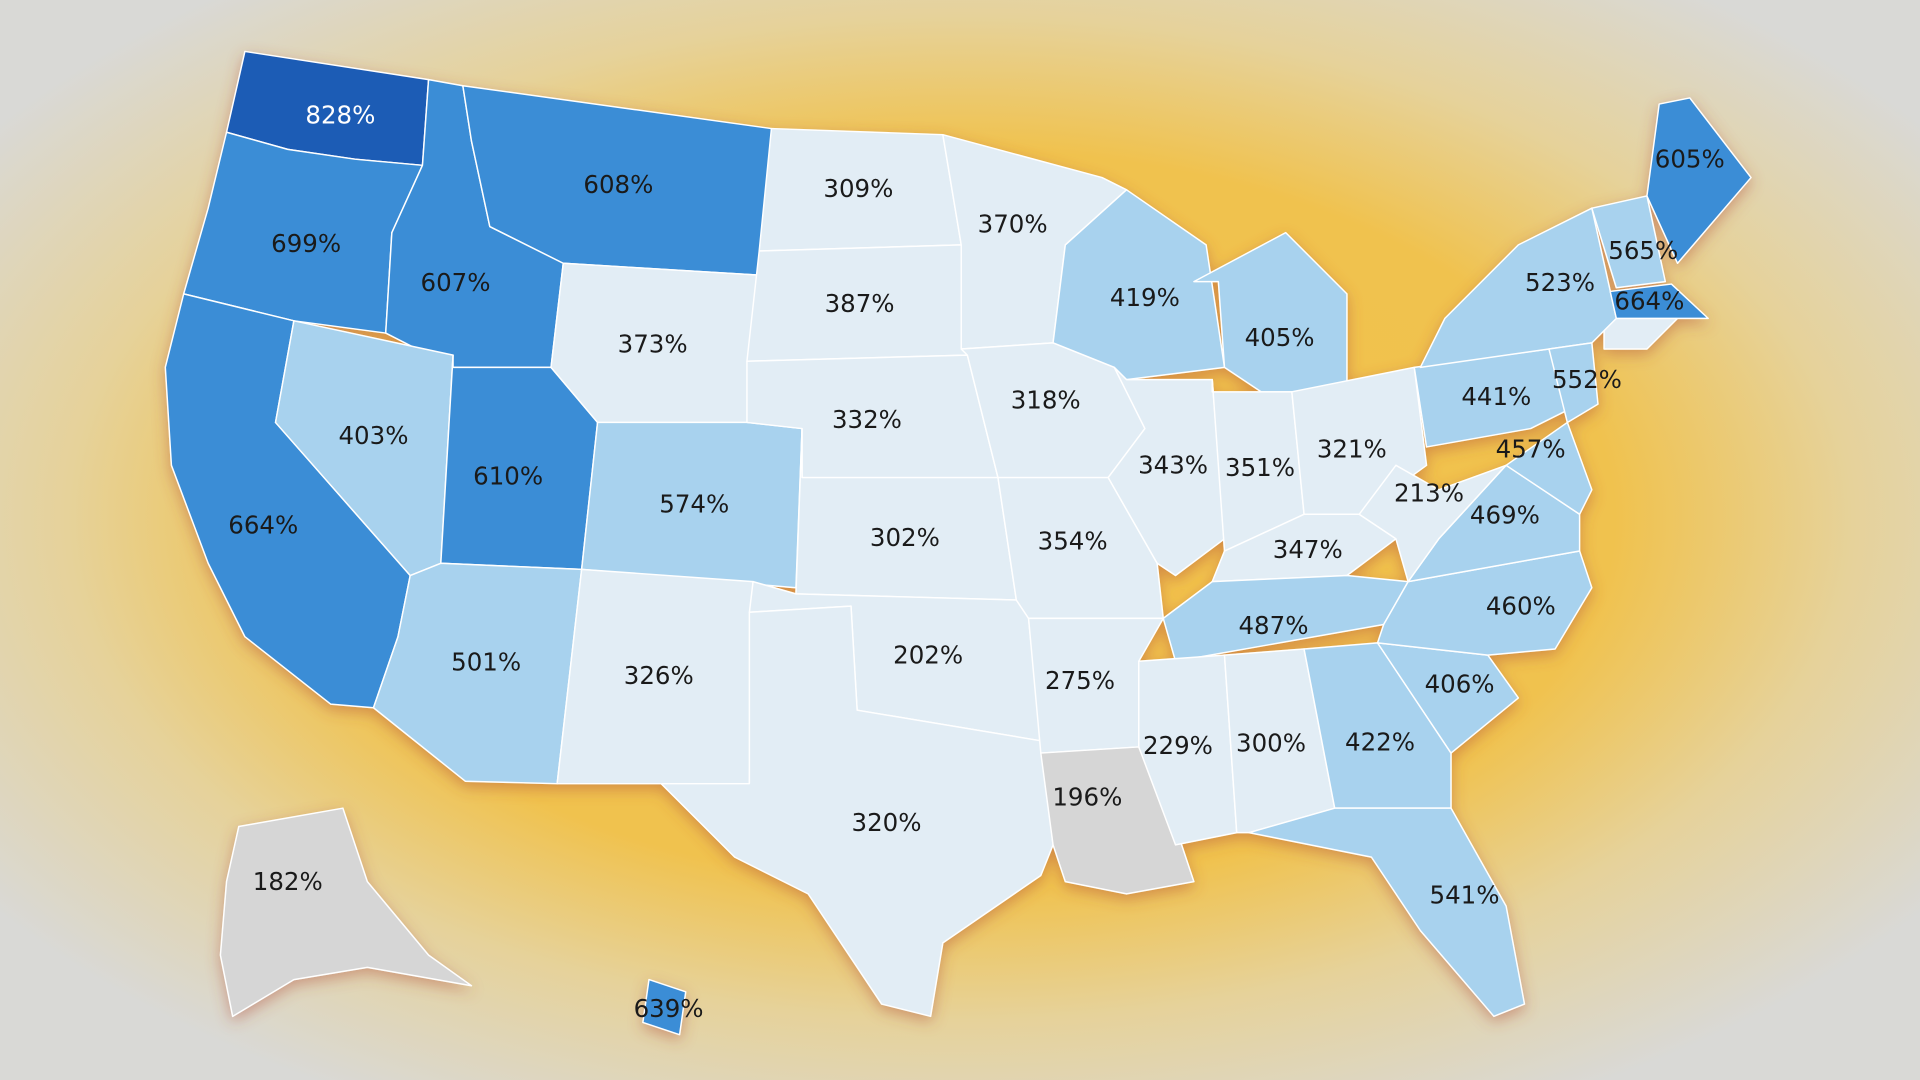 This screenshot has height=1080, width=1920. I want to click on state-label: 387%, so click(860, 303).